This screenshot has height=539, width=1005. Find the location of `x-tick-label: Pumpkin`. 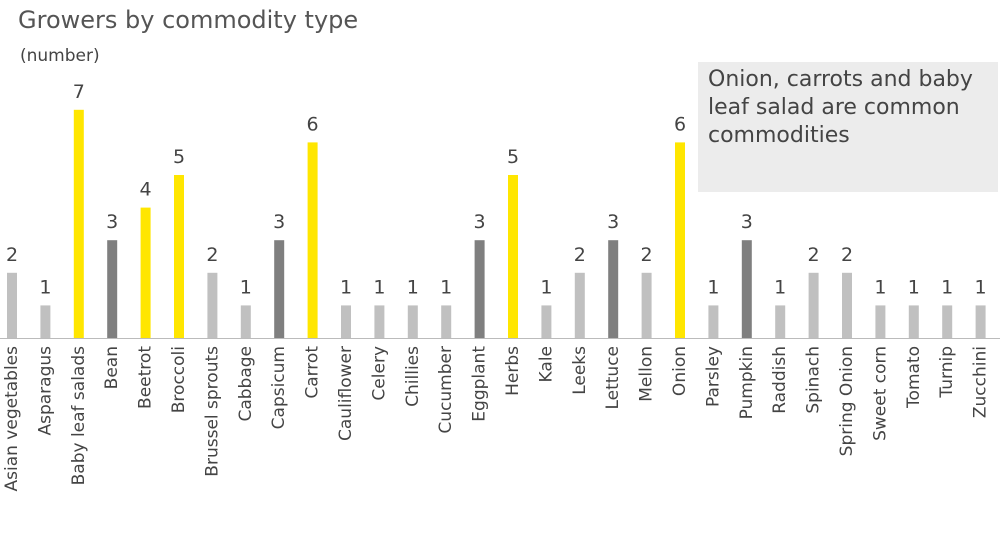

x-tick-label: Pumpkin is located at coordinates (747, 382).